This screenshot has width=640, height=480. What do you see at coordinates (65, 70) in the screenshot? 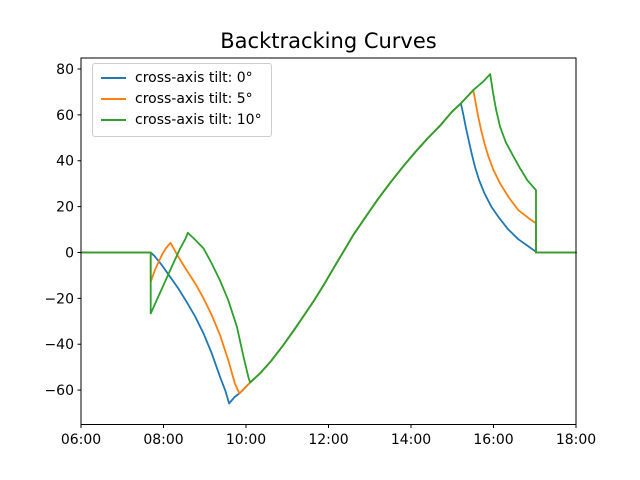
I see `y-tick-label: 80` at bounding box center [65, 70].